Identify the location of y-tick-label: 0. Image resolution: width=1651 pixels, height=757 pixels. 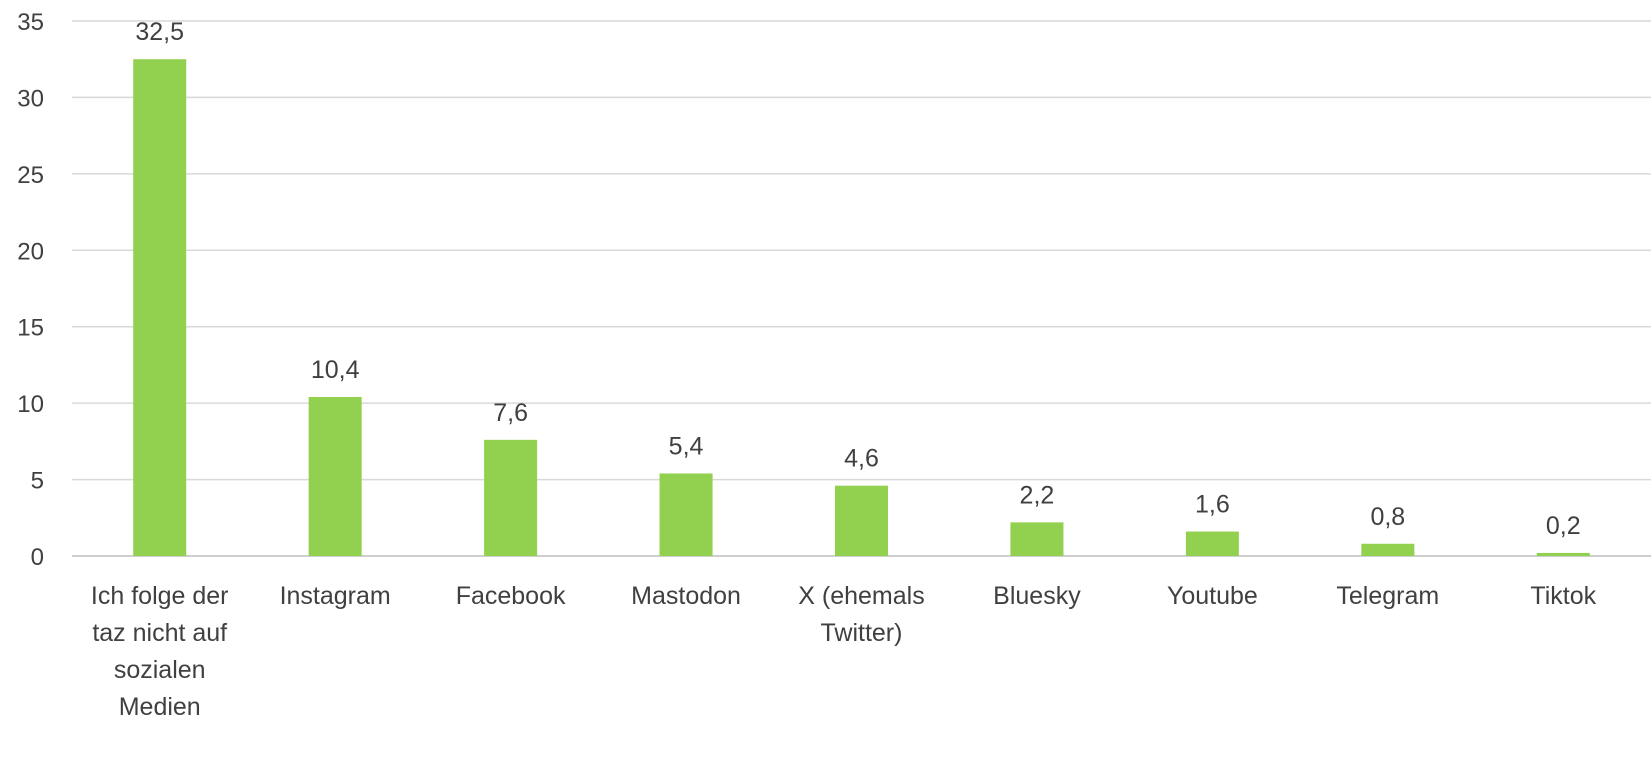
(37, 557).